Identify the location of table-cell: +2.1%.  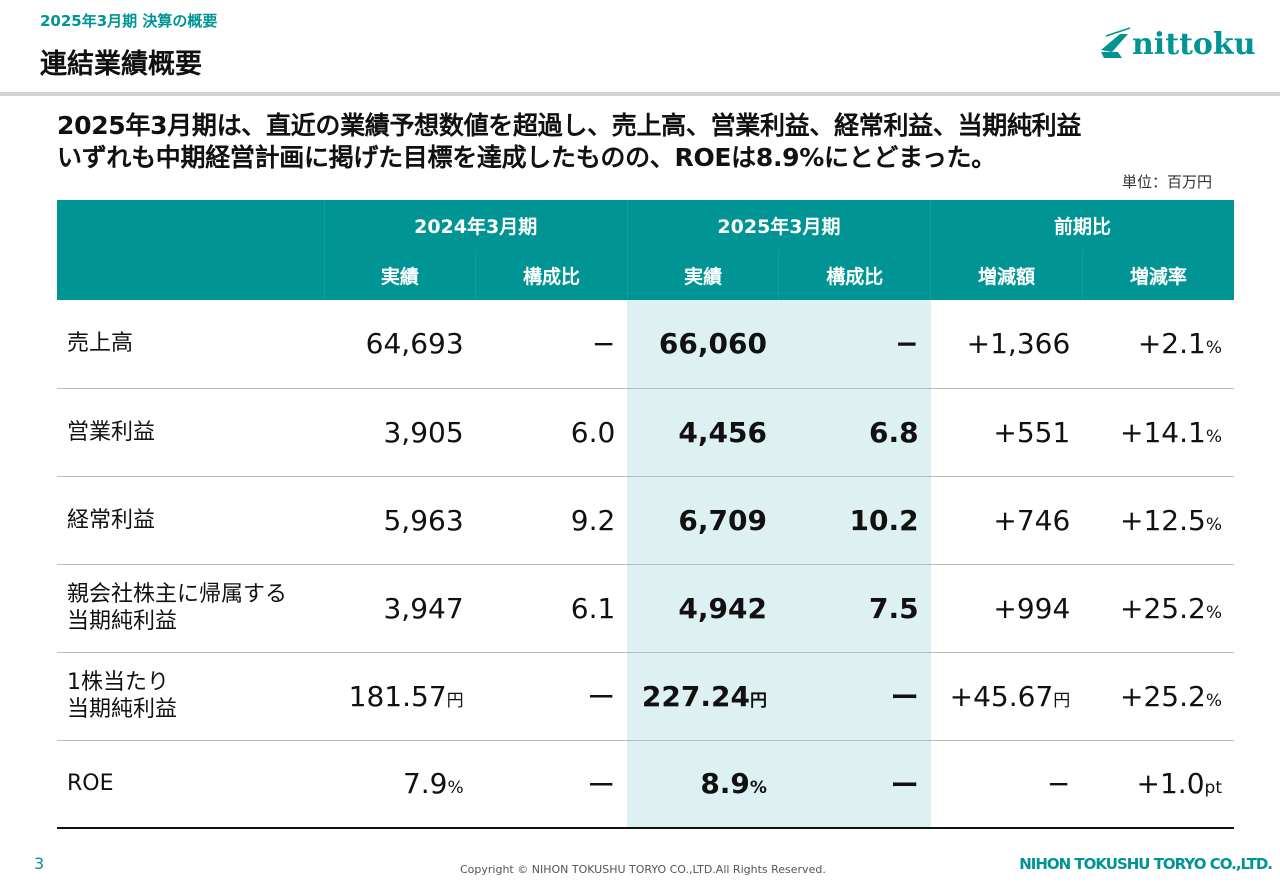
(1158, 344).